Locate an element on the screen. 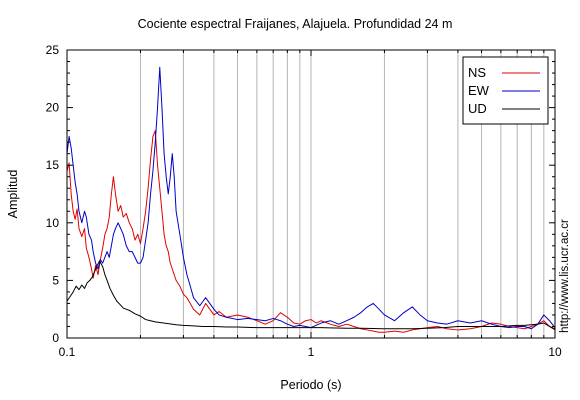  x-axis-label: Periodo (s) is located at coordinates (310, 385).